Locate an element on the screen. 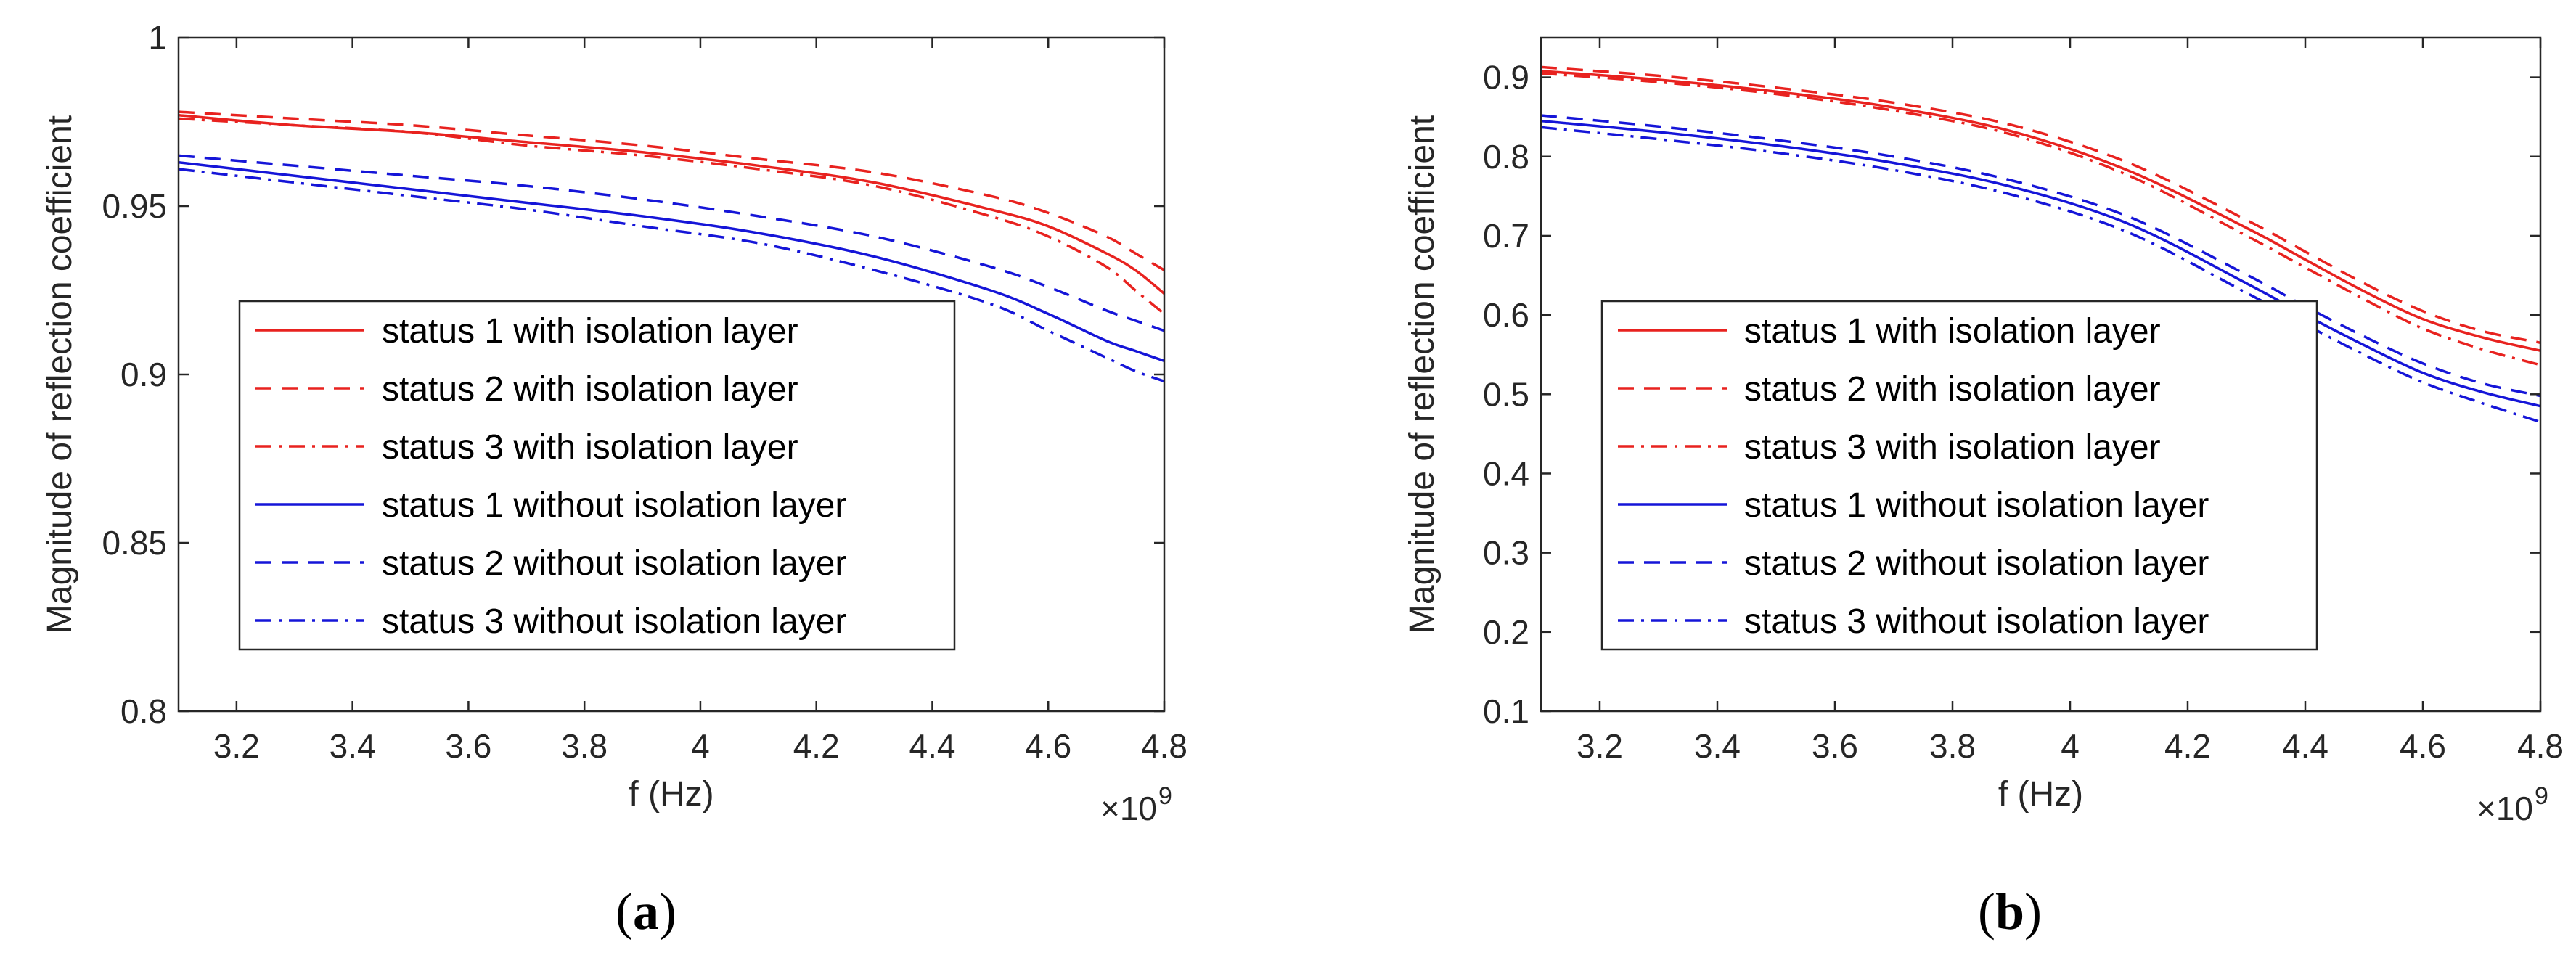  chart-b-ytick-label-7: 0.7 is located at coordinates (1506, 236).